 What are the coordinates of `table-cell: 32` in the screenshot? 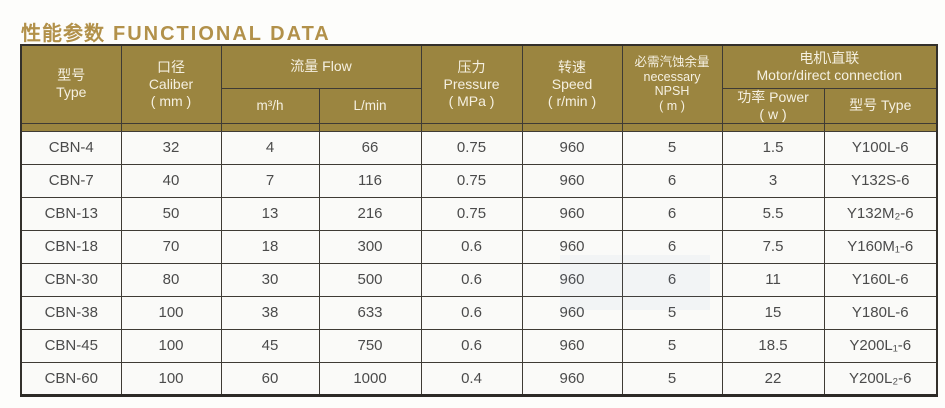 It's located at (171, 147).